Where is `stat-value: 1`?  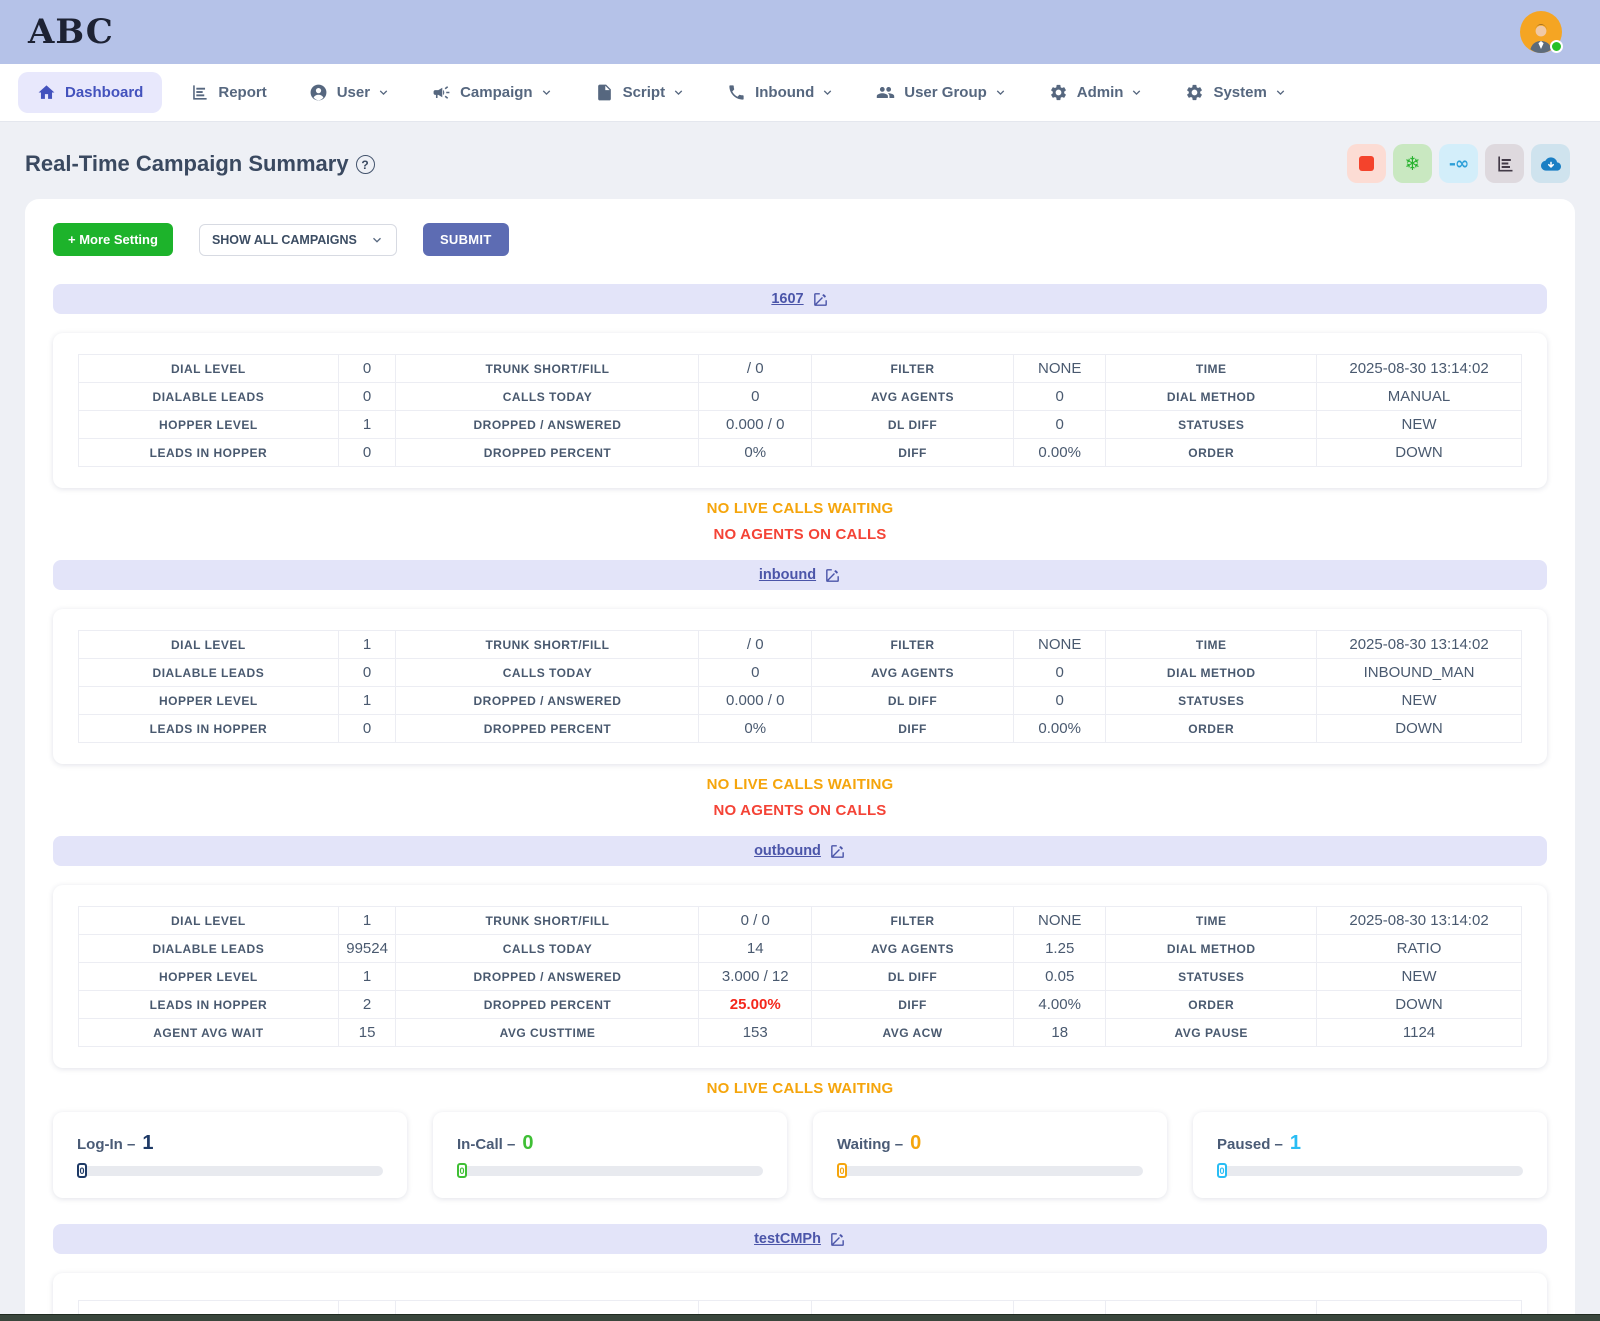 stat-value: 1 is located at coordinates (367, 424).